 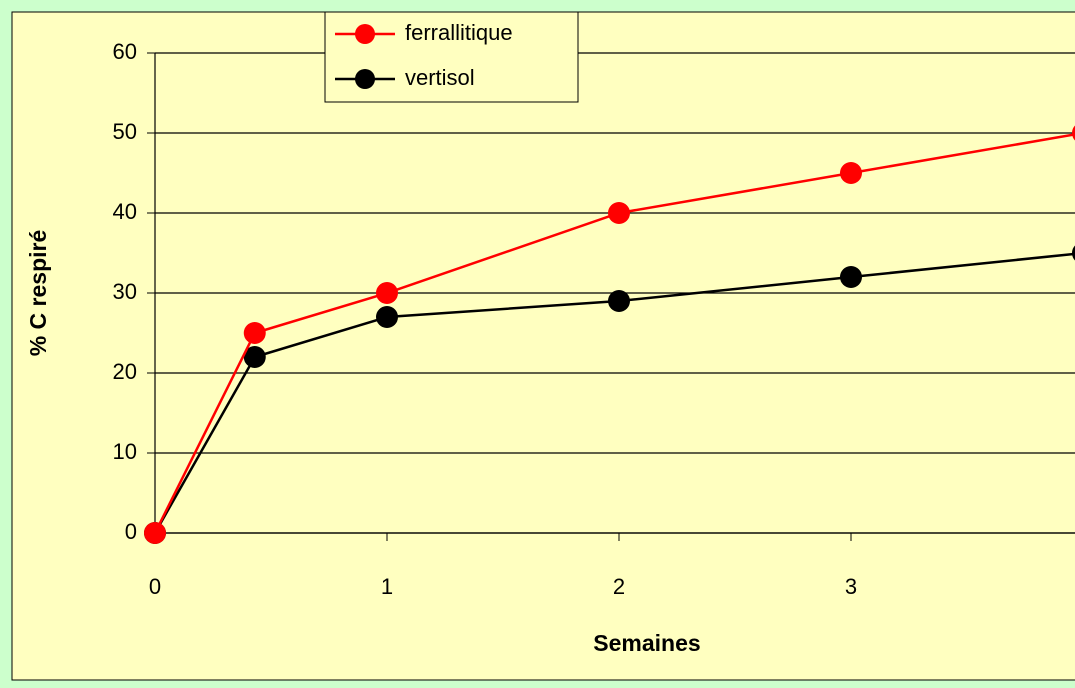 I want to click on y-tick-label: 30, so click(x=125, y=291).